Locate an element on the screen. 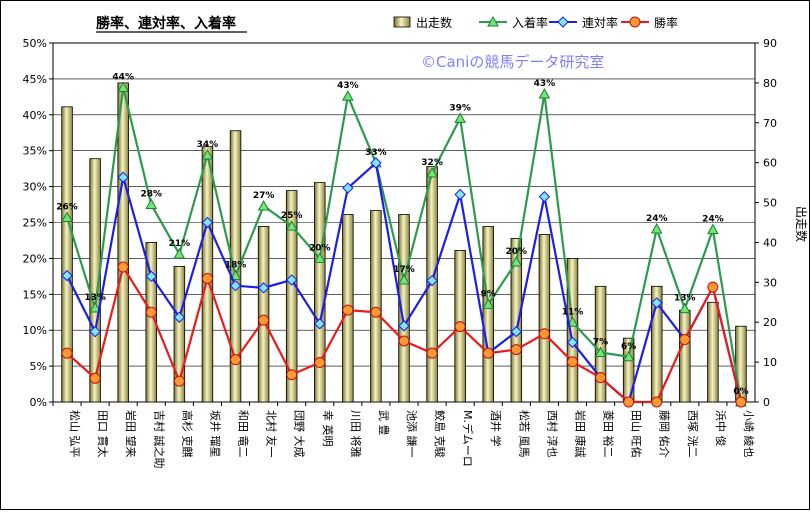  chart-title: 勝率、連対率、入着率 is located at coordinates (166, 23).